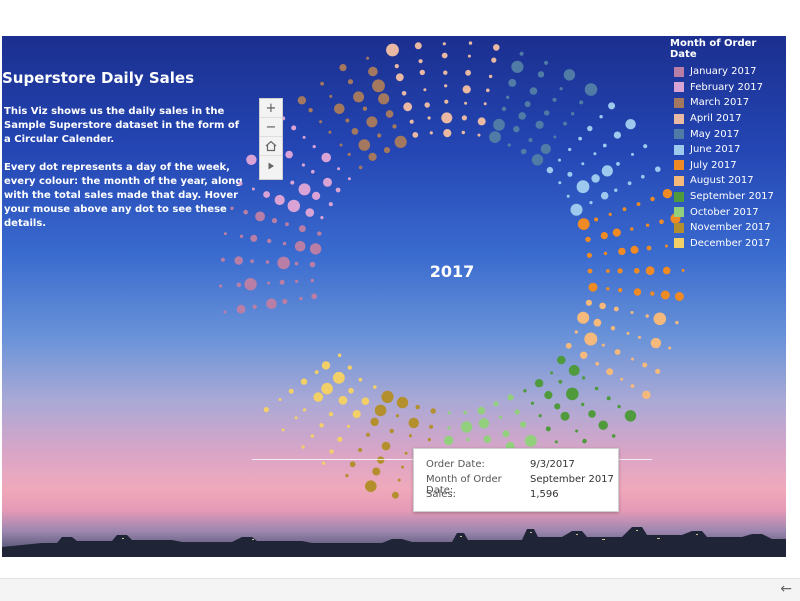 The image size is (800, 601). I want to click on zoom-out-button: −, so click(271, 127).